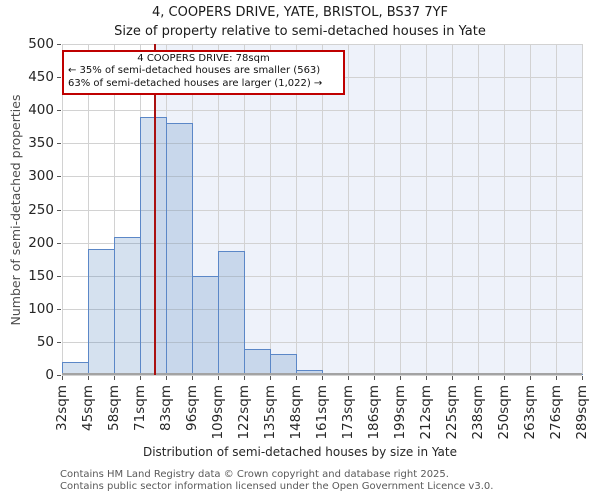 The image size is (600, 500). What do you see at coordinates (41, 143) in the screenshot?
I see `y-tick-label: 350` at bounding box center [41, 143].